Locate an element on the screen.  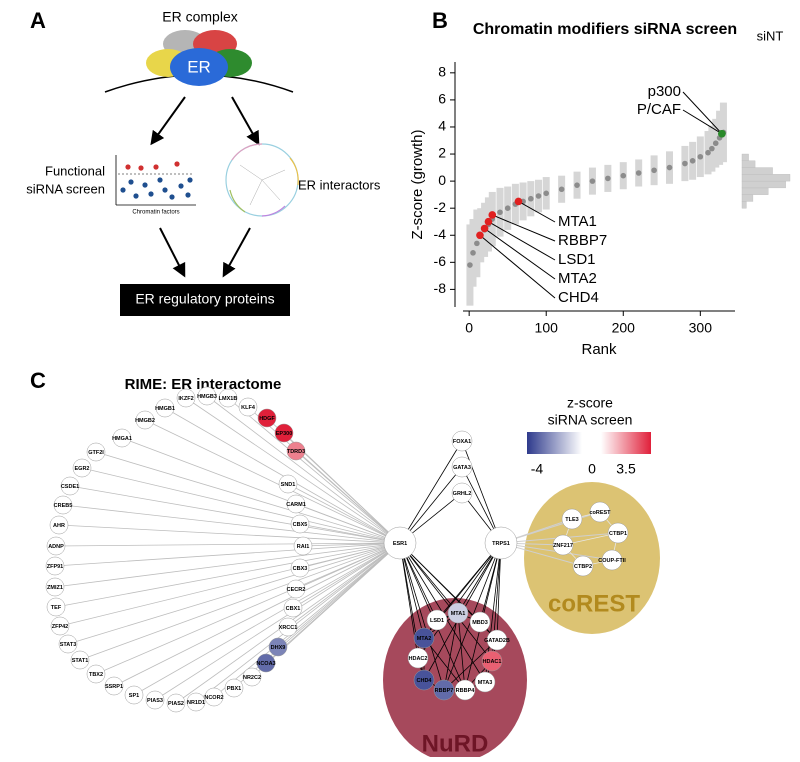
node: RBBP4 is located at coordinates (465, 690).